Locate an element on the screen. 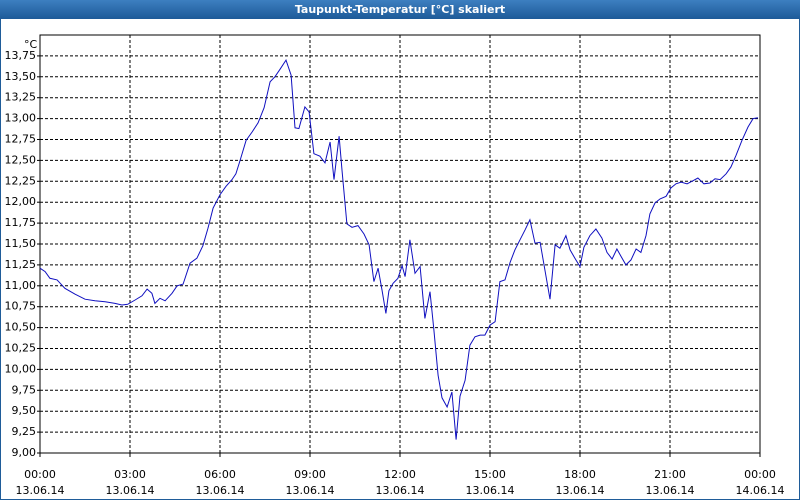 This screenshot has width=800, height=504. x-tick-date: 14.06.14 is located at coordinates (760, 490).